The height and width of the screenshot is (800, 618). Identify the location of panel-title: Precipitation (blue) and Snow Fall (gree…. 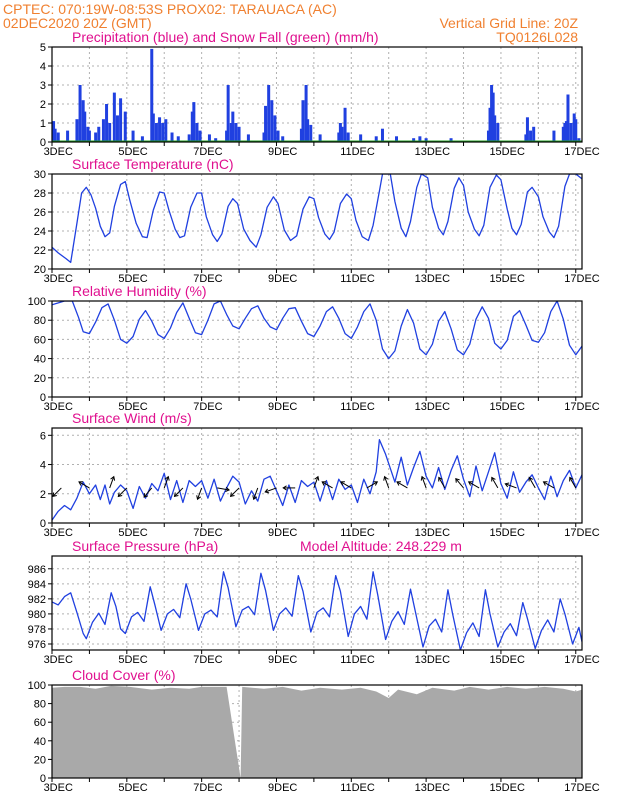
(225, 37).